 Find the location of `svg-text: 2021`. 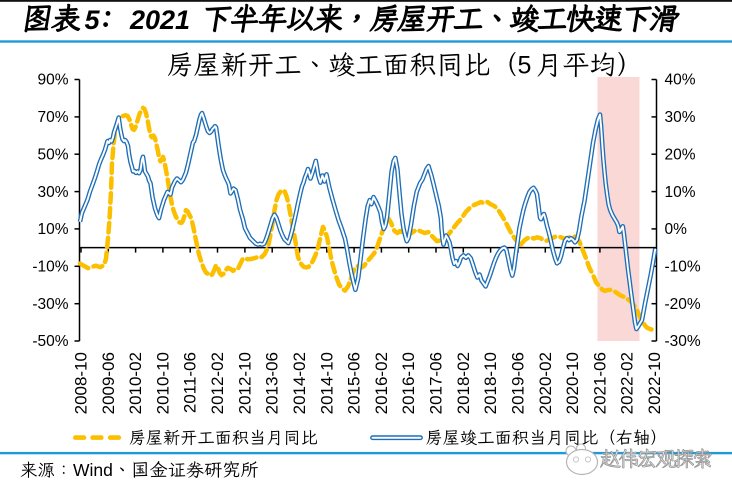

svg-text: 2021 is located at coordinates (159, 20).